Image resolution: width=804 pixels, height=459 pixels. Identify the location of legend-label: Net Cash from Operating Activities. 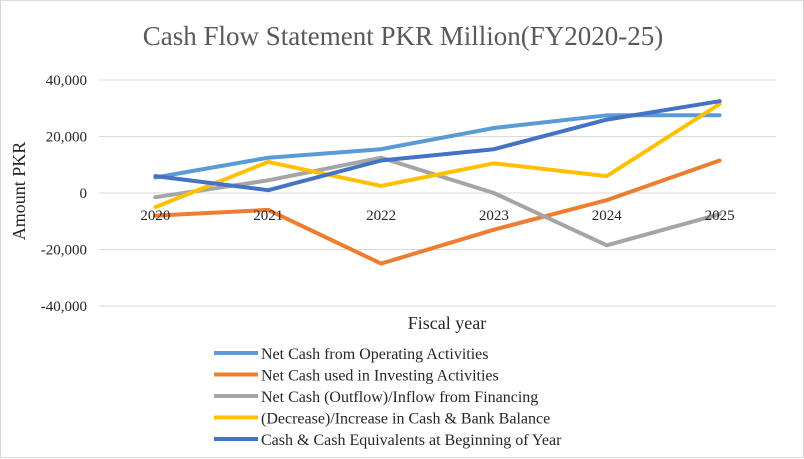
(375, 354).